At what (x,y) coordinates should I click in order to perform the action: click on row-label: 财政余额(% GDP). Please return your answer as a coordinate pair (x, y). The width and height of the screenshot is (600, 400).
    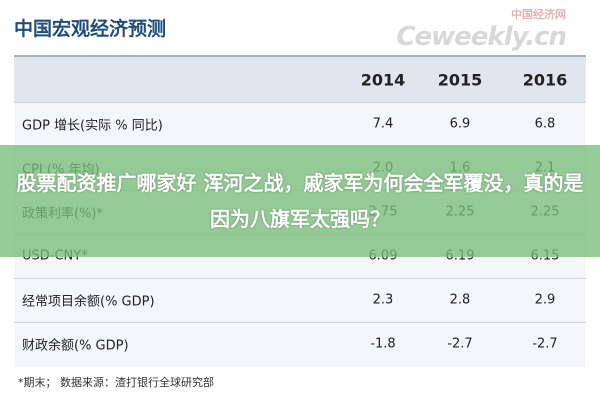
    Looking at the image, I should click on (75, 346).